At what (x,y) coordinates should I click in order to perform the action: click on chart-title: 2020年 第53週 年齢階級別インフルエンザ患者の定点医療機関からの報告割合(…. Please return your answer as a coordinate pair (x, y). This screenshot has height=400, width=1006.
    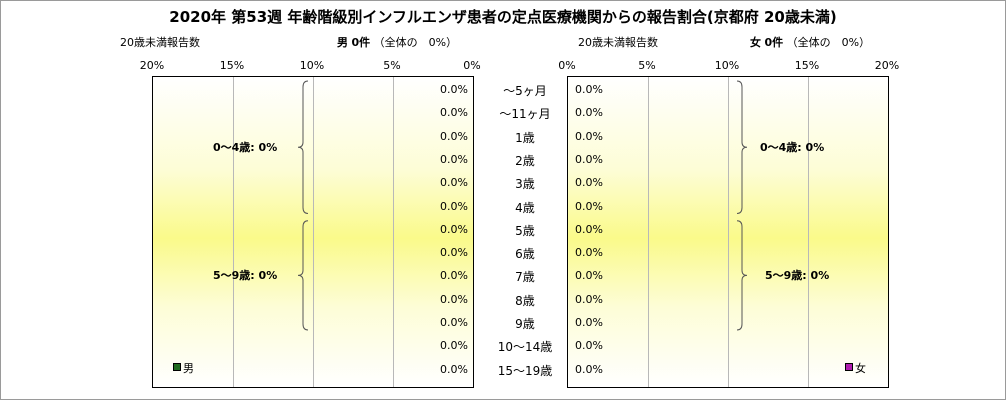
    Looking at the image, I should click on (503, 17).